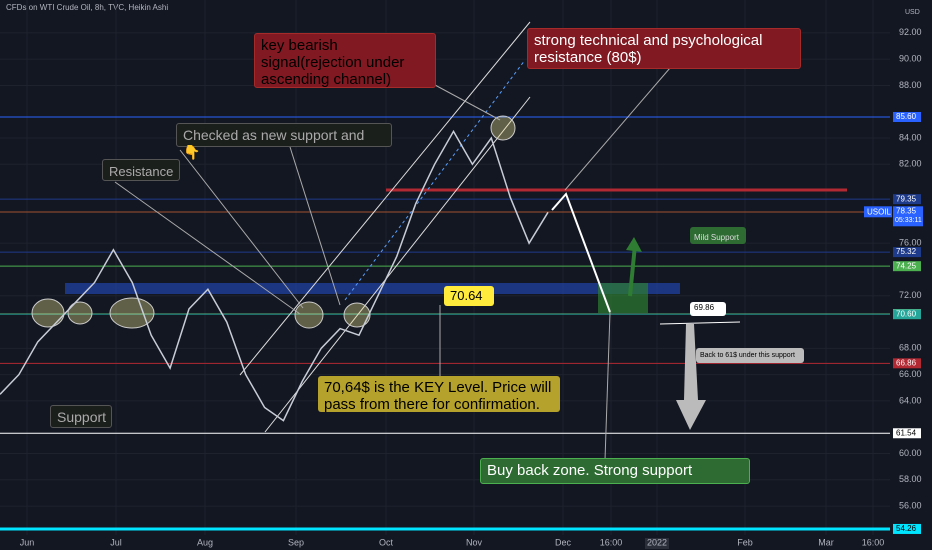 The height and width of the screenshot is (550, 932). What do you see at coordinates (908, 220) in the screenshot?
I see `countdown: 05:33:11` at bounding box center [908, 220].